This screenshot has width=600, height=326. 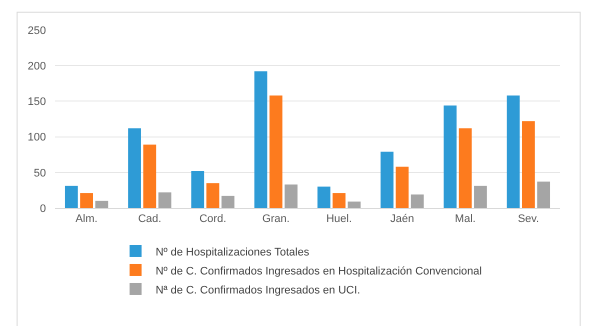 I want to click on x-tick-label: Cord., so click(x=212, y=219).